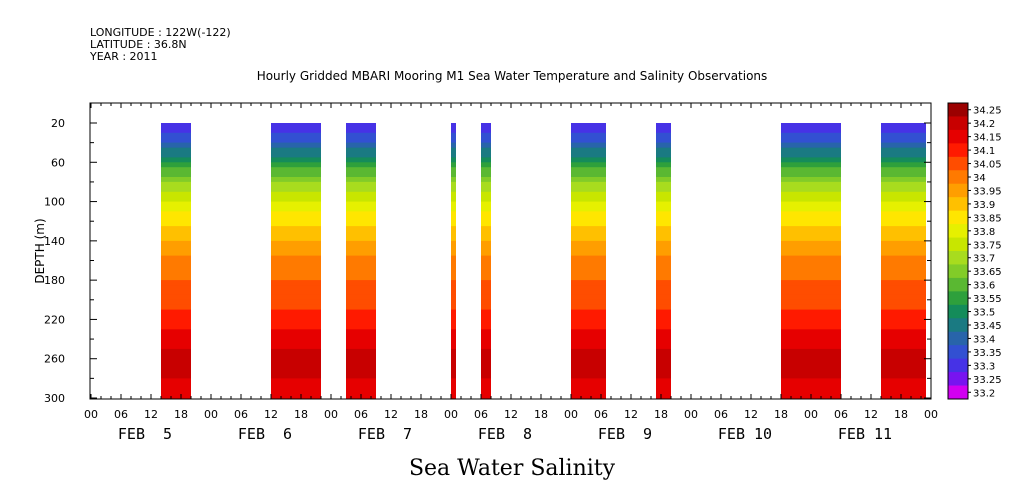  Describe the element at coordinates (745, 434) in the screenshot. I see `x-day-label: FEB 10` at that location.